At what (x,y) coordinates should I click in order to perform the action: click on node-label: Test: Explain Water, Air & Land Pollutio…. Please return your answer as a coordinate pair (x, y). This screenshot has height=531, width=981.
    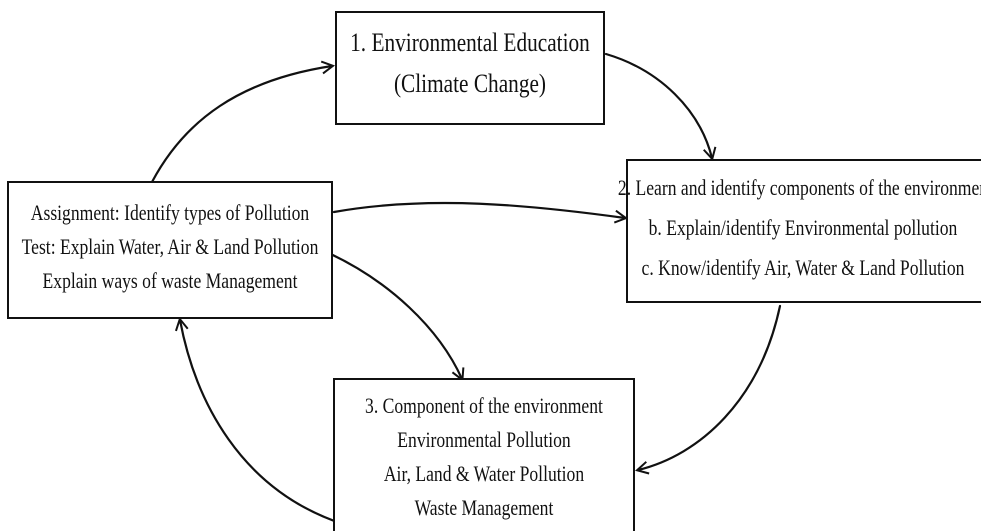
    Looking at the image, I should click on (170, 247).